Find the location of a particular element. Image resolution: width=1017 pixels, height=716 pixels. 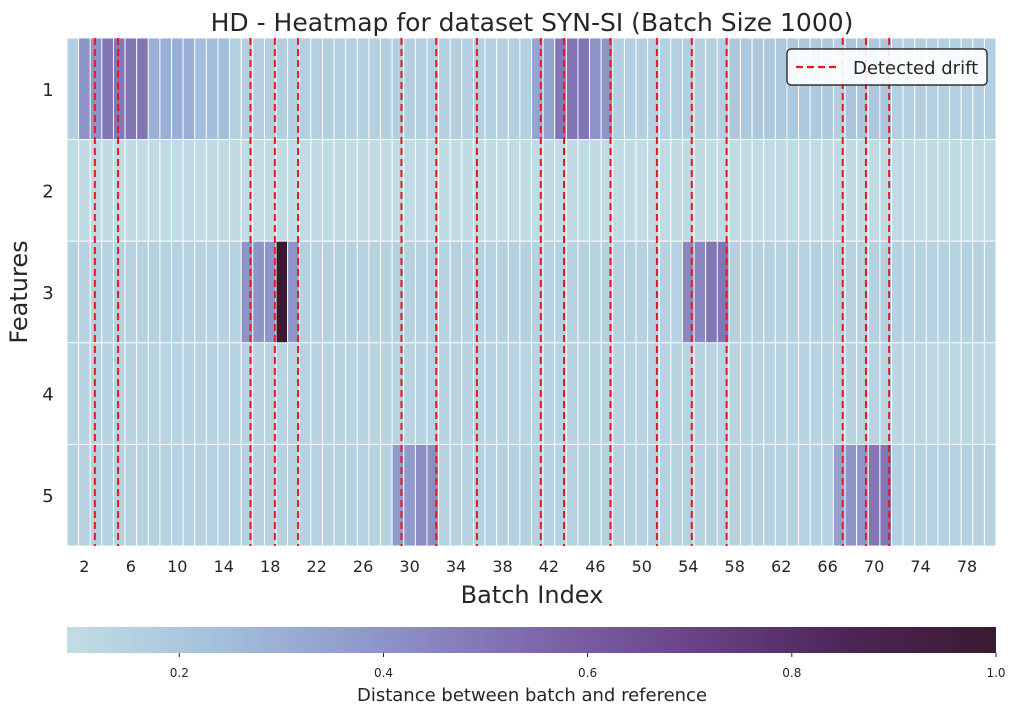

x-tick-label: 30 is located at coordinates (409, 566).